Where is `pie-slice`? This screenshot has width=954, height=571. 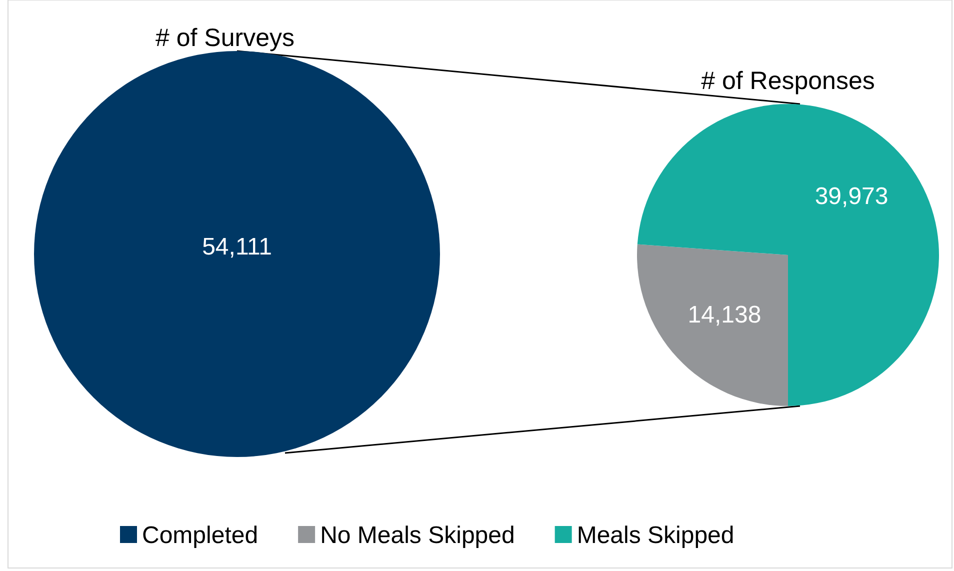 pie-slice is located at coordinates (712, 325).